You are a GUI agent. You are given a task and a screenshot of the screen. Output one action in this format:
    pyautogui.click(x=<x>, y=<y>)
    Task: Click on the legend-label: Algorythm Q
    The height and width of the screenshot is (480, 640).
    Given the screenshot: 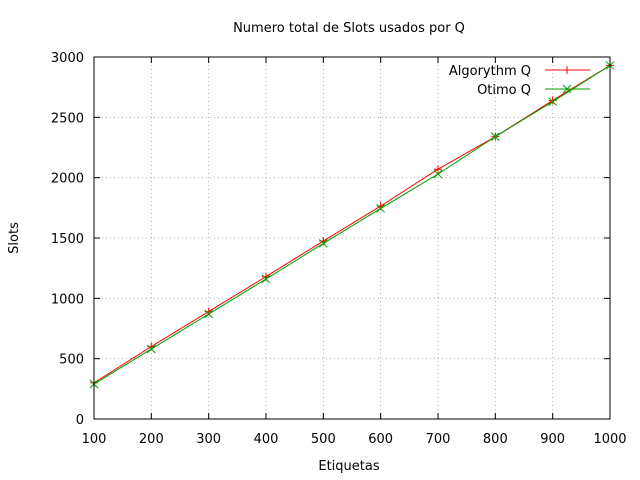 What is the action you would take?
    pyautogui.click(x=490, y=71)
    